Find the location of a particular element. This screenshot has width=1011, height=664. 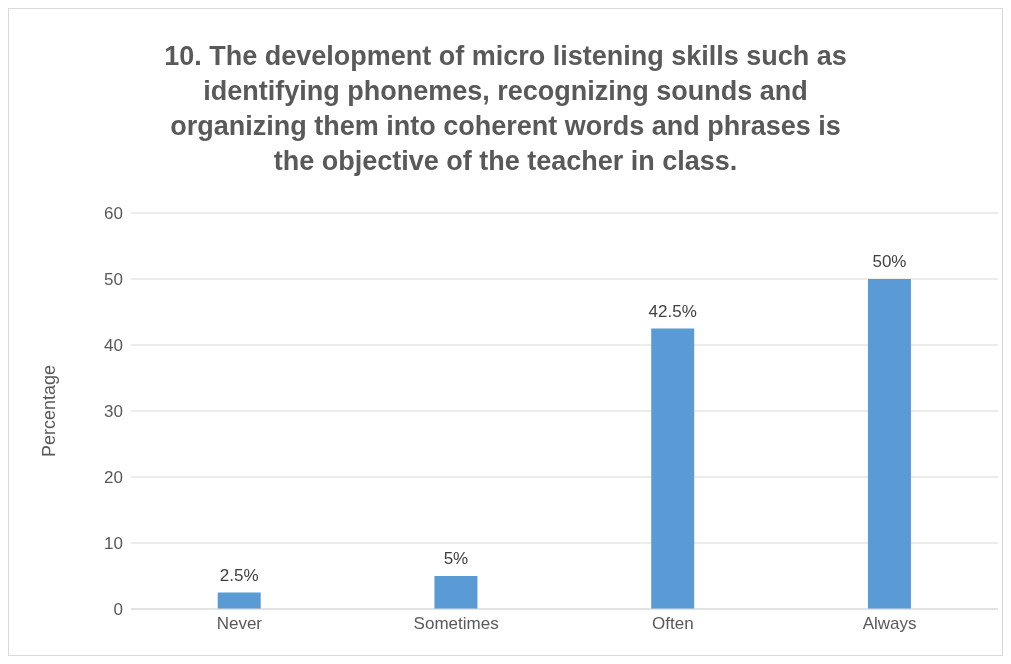

y-tick-label: 60 is located at coordinates (113, 214).